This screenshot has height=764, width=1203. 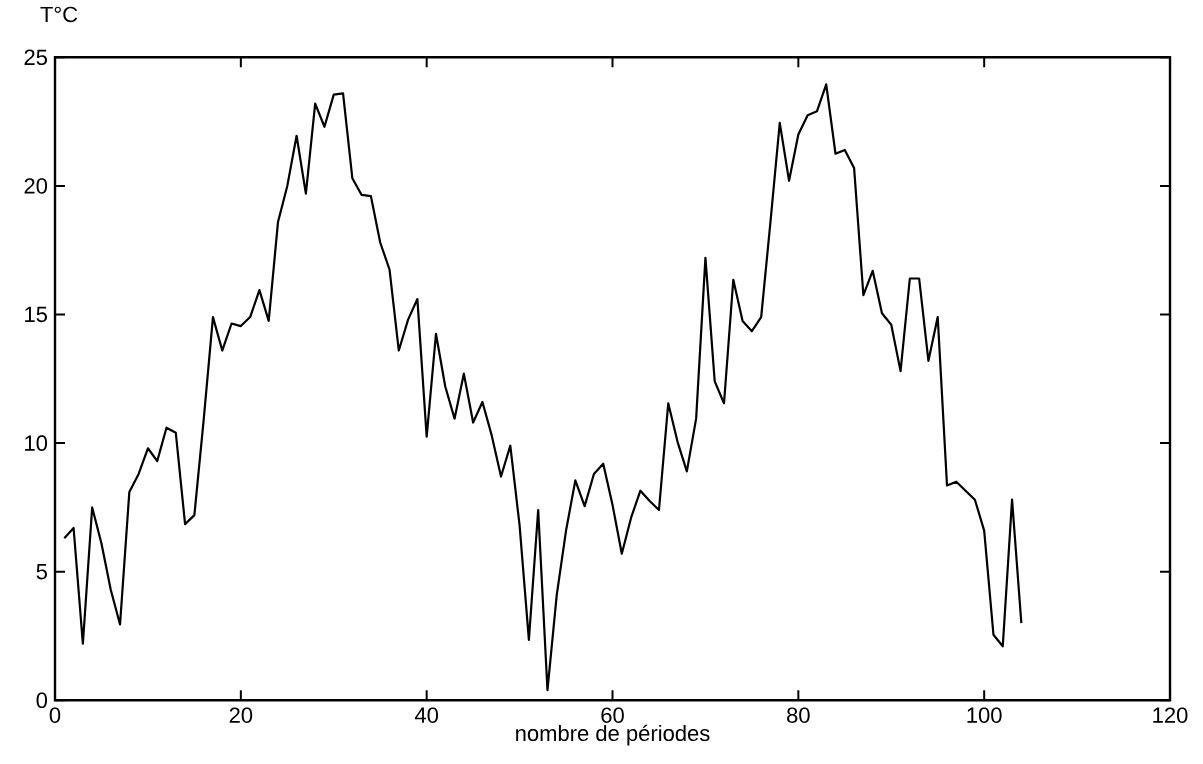 I want to click on x-tick-label: 120, so click(x=1170, y=715).